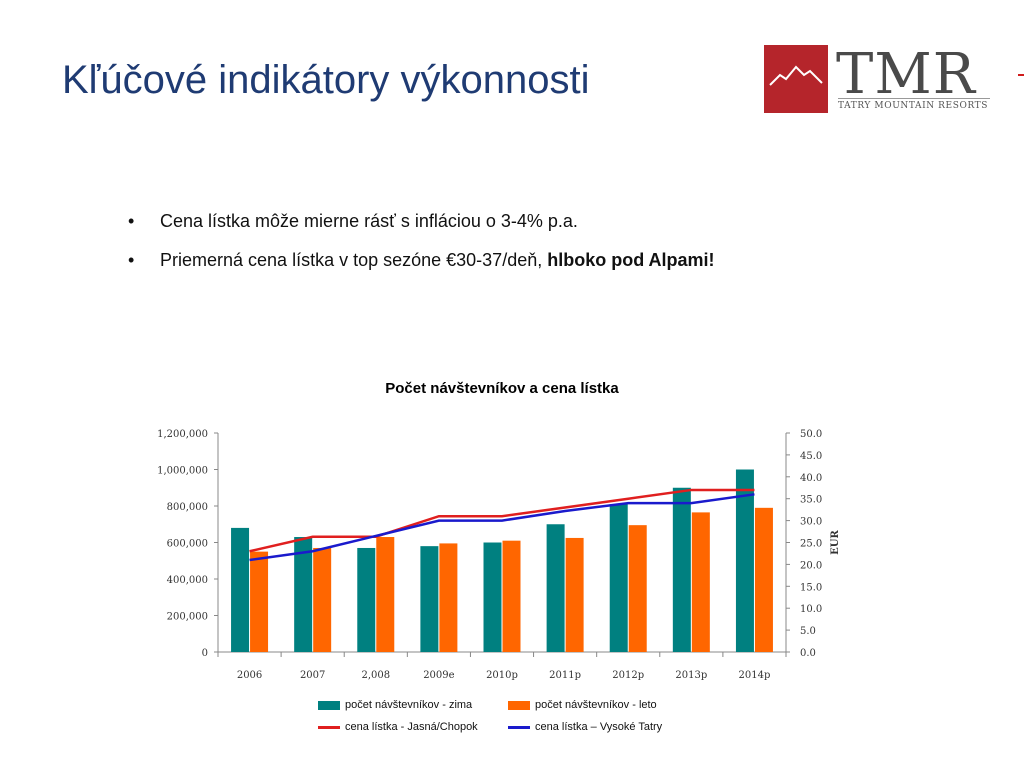 The width and height of the screenshot is (1024, 768). What do you see at coordinates (596, 705) in the screenshot?
I see `legend-label: počet návštevníkov - leto` at bounding box center [596, 705].